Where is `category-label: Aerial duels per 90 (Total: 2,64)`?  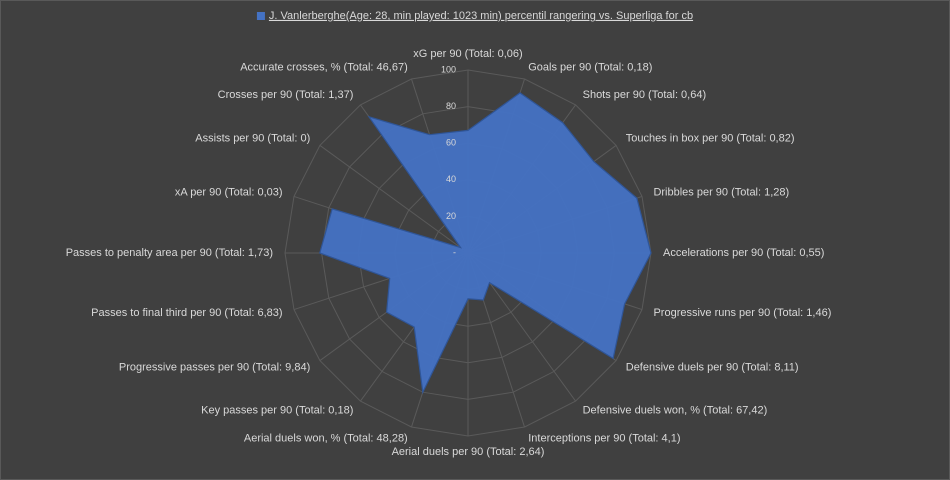 category-label: Aerial duels per 90 (Total: 2,64) is located at coordinates (468, 452).